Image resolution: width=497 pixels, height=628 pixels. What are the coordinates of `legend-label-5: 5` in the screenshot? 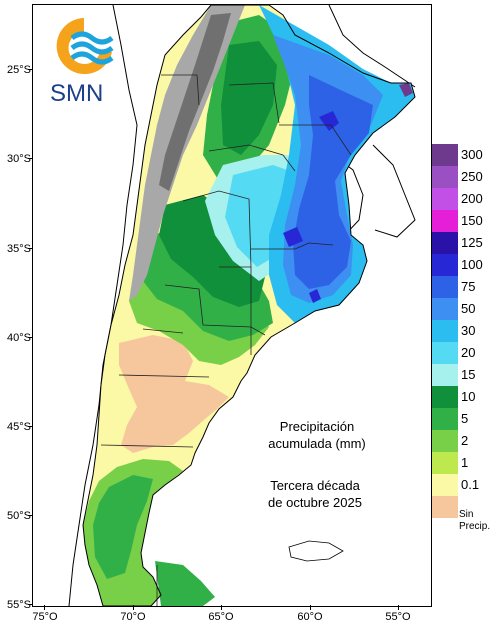 It's located at (465, 418).